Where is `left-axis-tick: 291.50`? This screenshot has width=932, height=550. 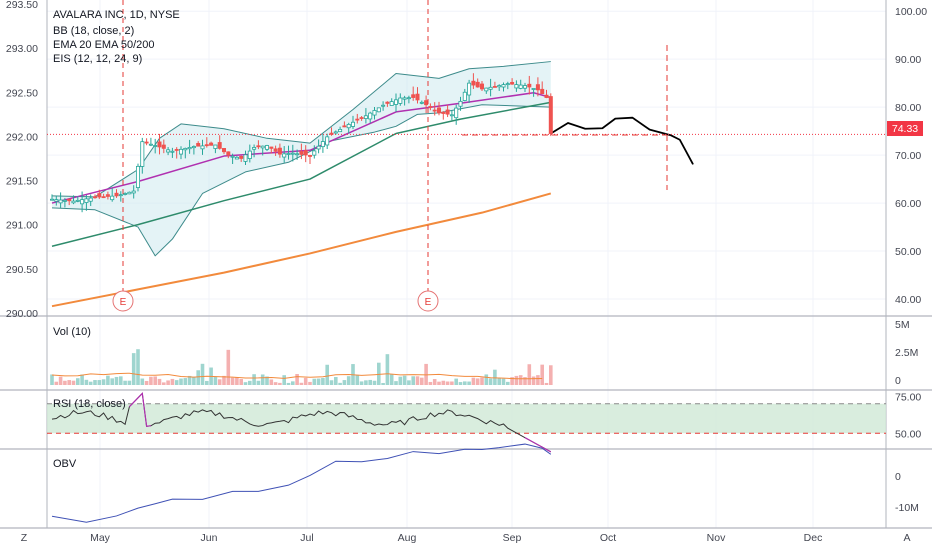
left-axis-tick: 291.50 is located at coordinates (22, 182).